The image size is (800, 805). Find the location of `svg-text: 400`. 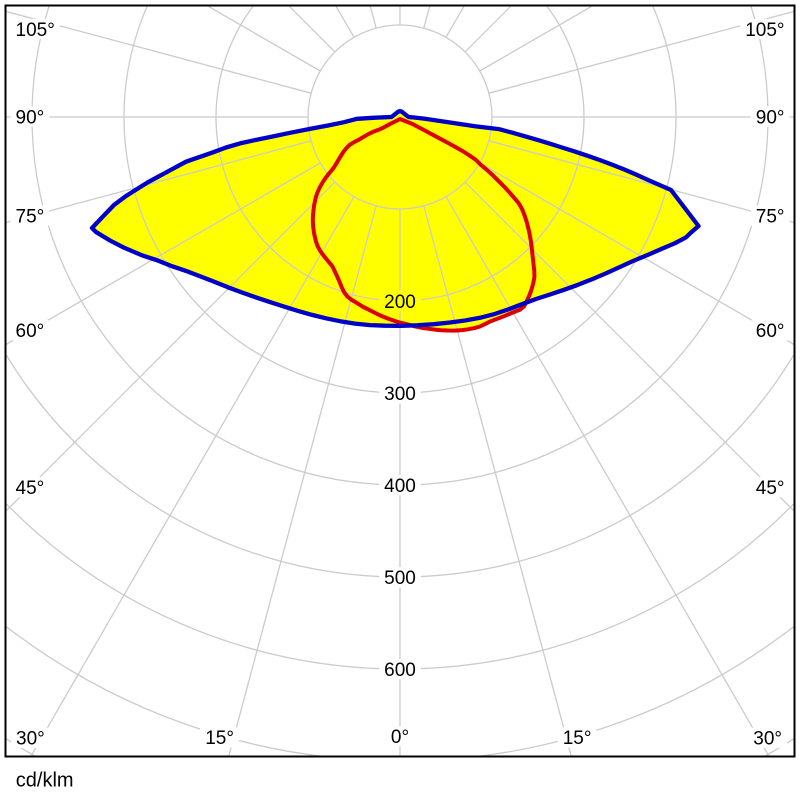

svg-text: 400 is located at coordinates (400, 486).